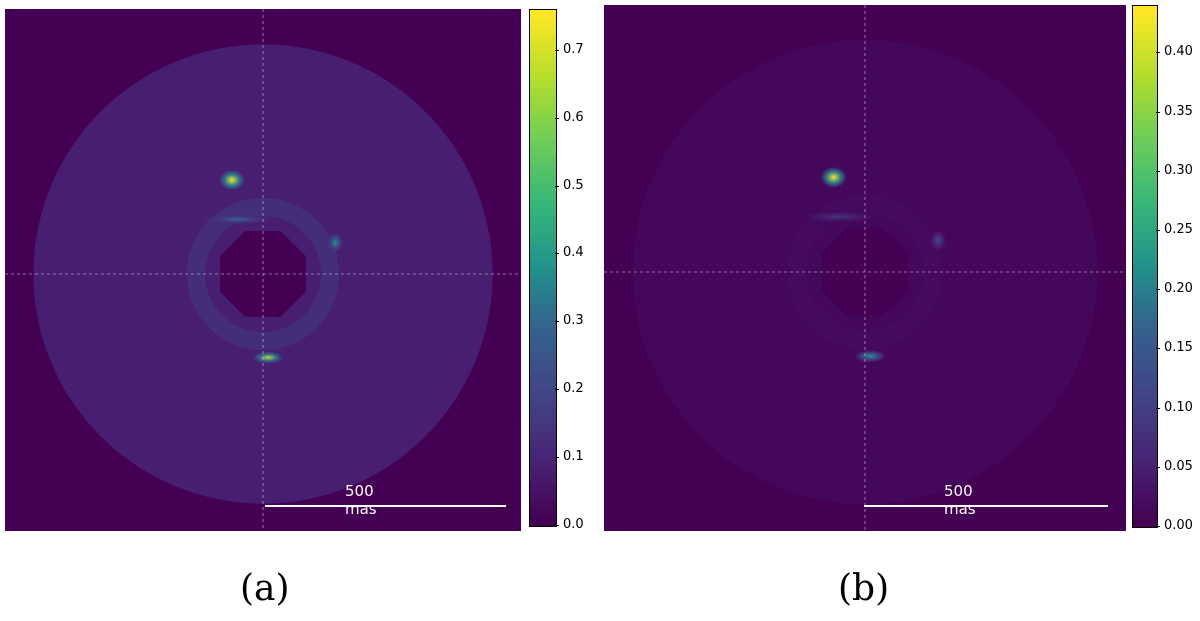  I want to click on scale-bar-a, so click(385, 506).